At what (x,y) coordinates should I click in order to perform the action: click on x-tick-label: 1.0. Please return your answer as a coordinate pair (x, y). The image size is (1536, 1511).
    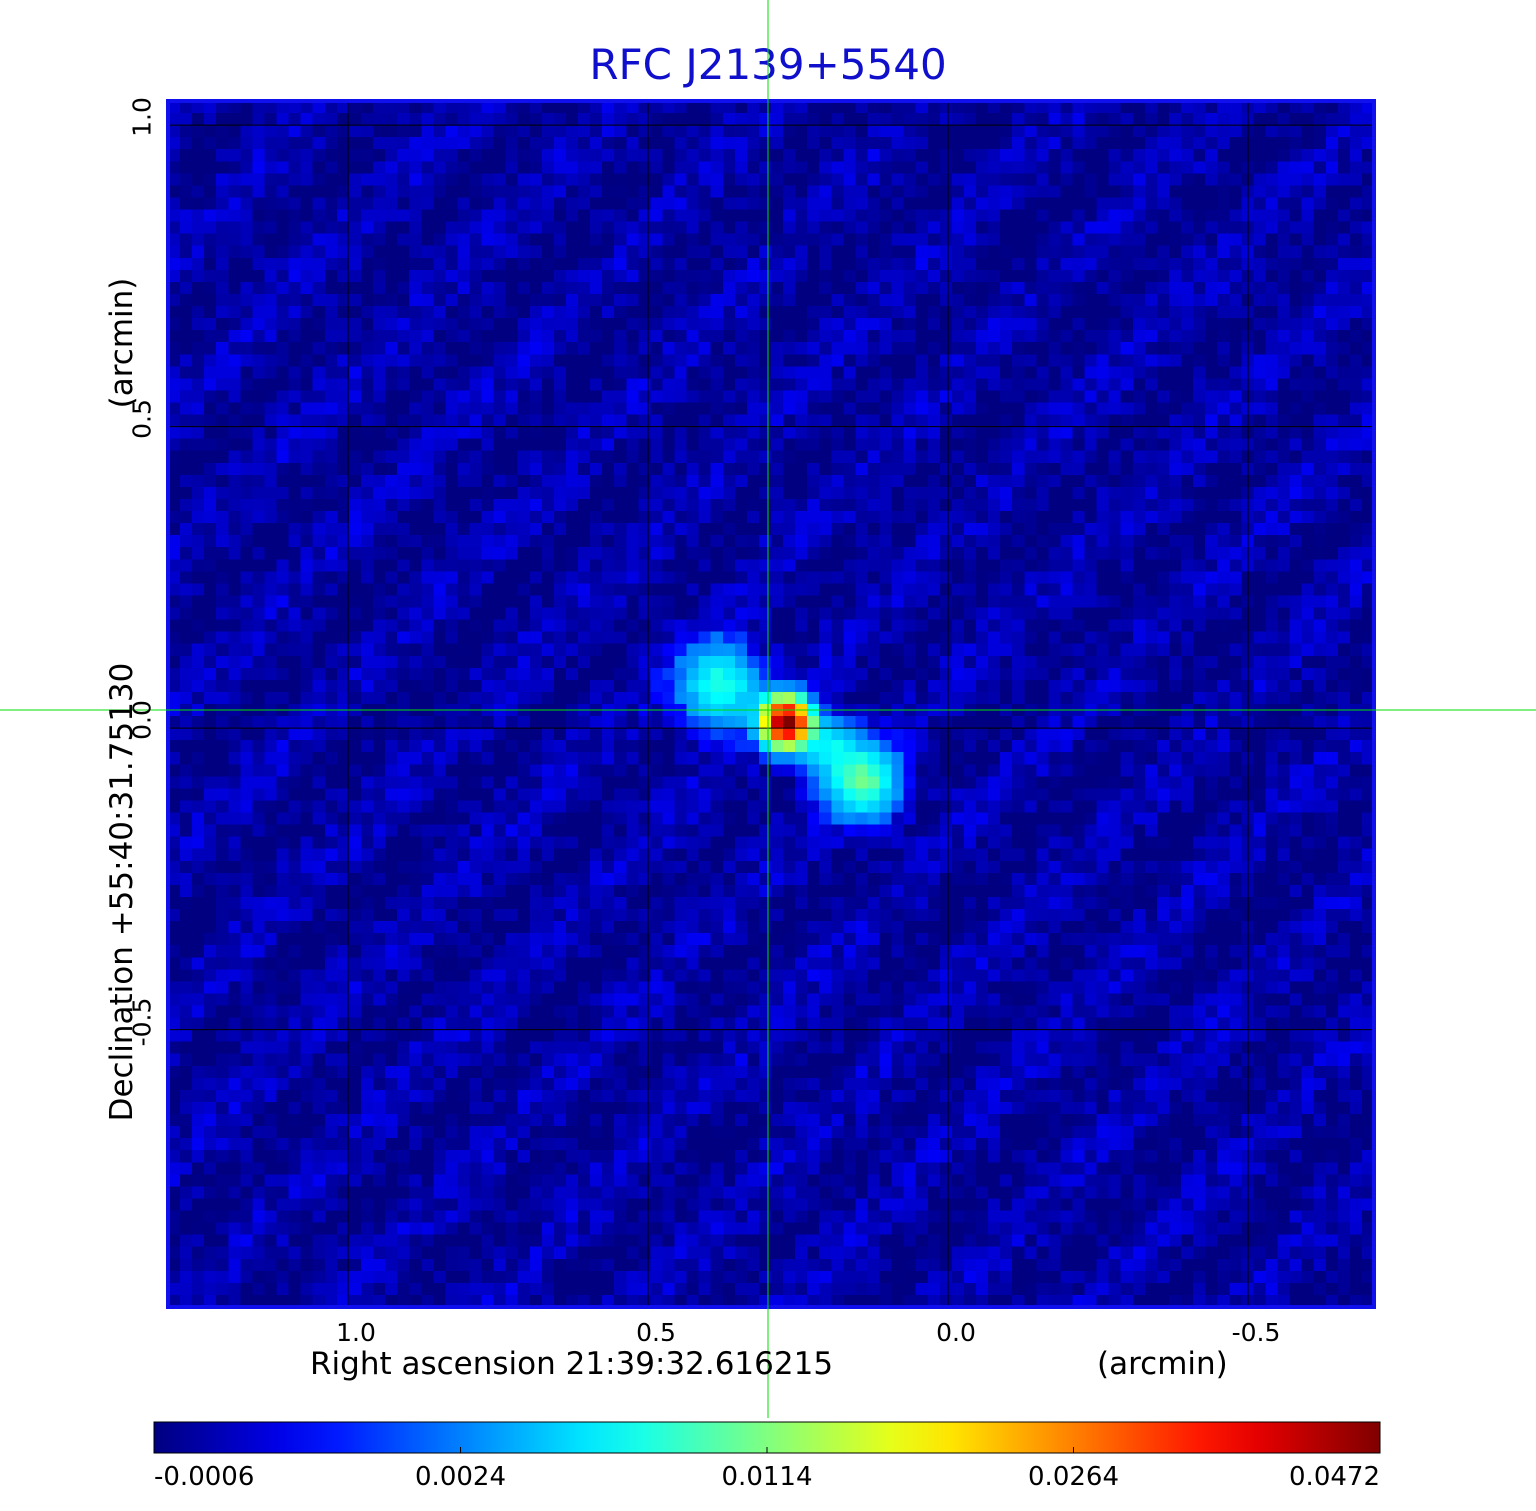
    Looking at the image, I should click on (356, 1332).